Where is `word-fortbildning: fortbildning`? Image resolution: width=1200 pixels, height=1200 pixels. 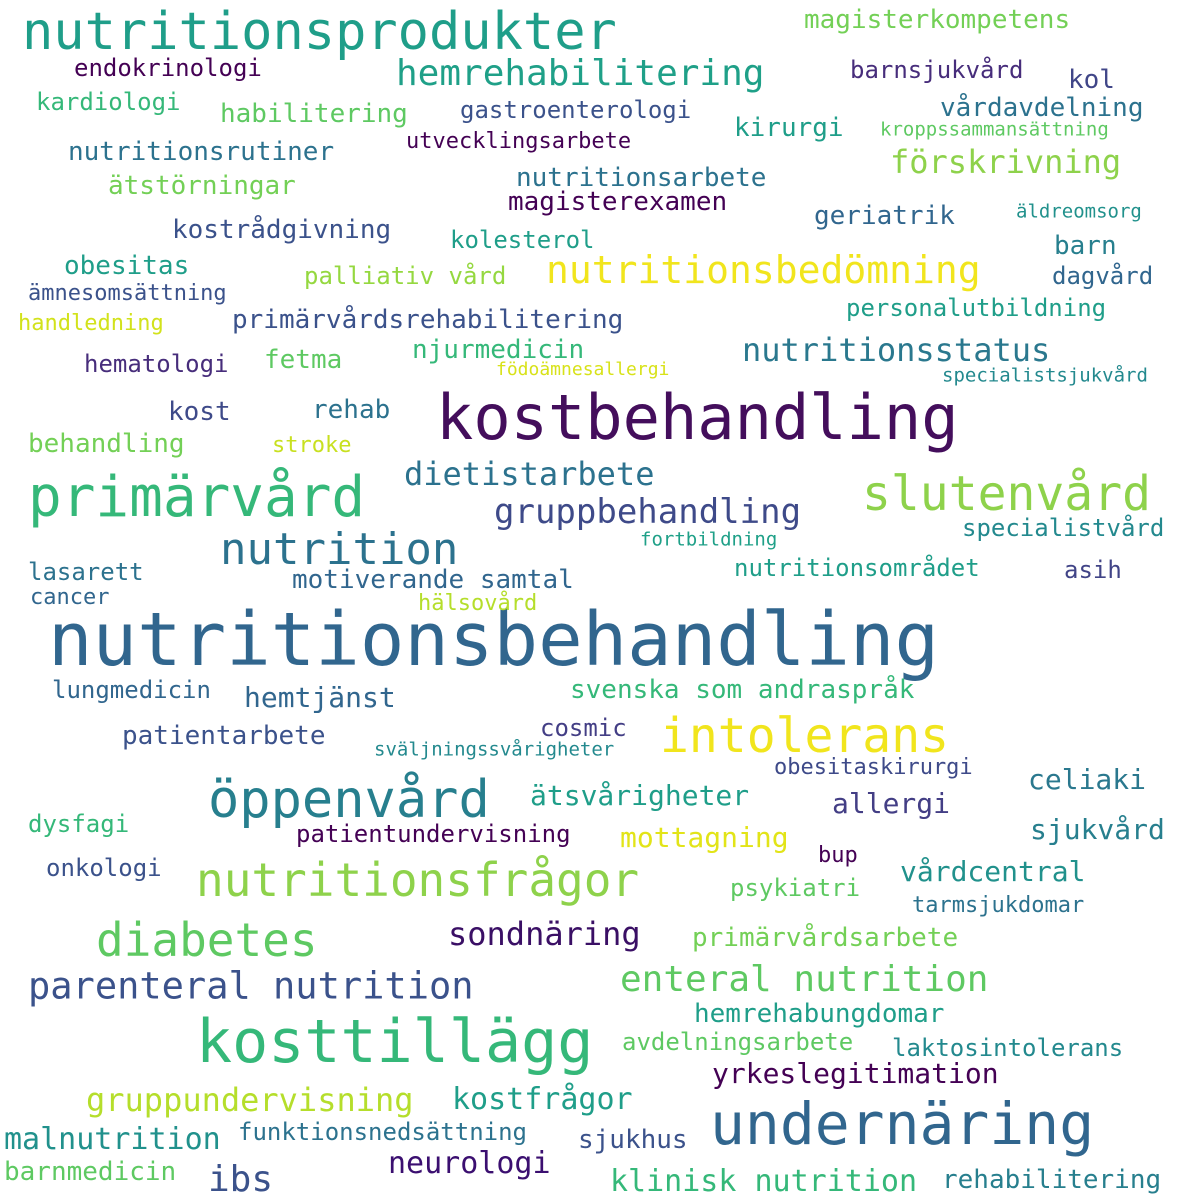 word-fortbildning: fortbildning is located at coordinates (709, 539).